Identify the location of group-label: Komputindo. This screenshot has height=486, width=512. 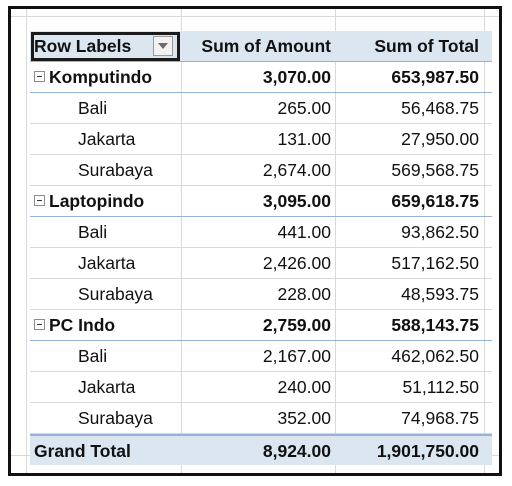
(104, 77).